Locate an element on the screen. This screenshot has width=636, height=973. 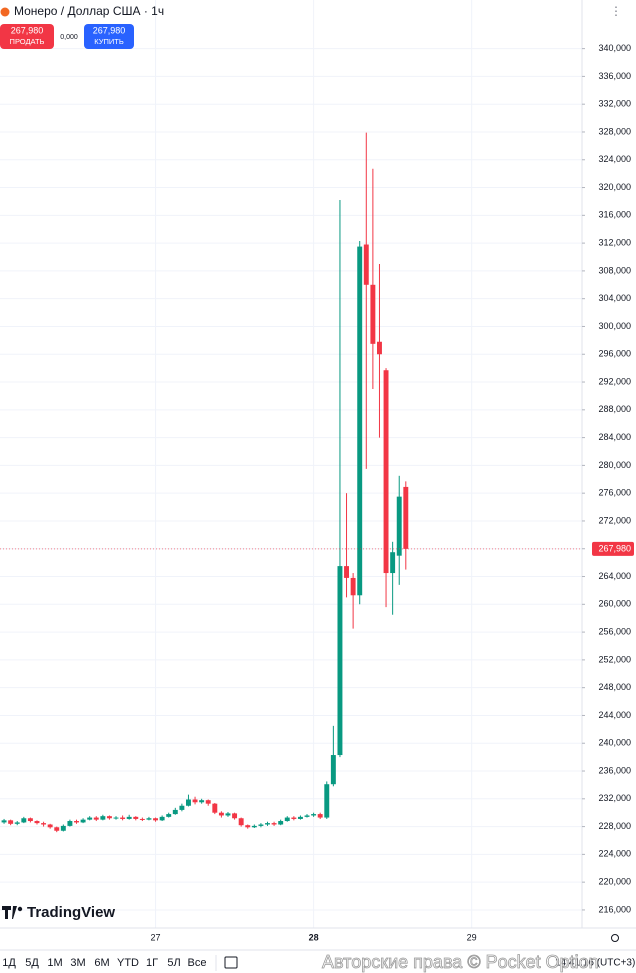
range-button: YTD is located at coordinates (128, 963).